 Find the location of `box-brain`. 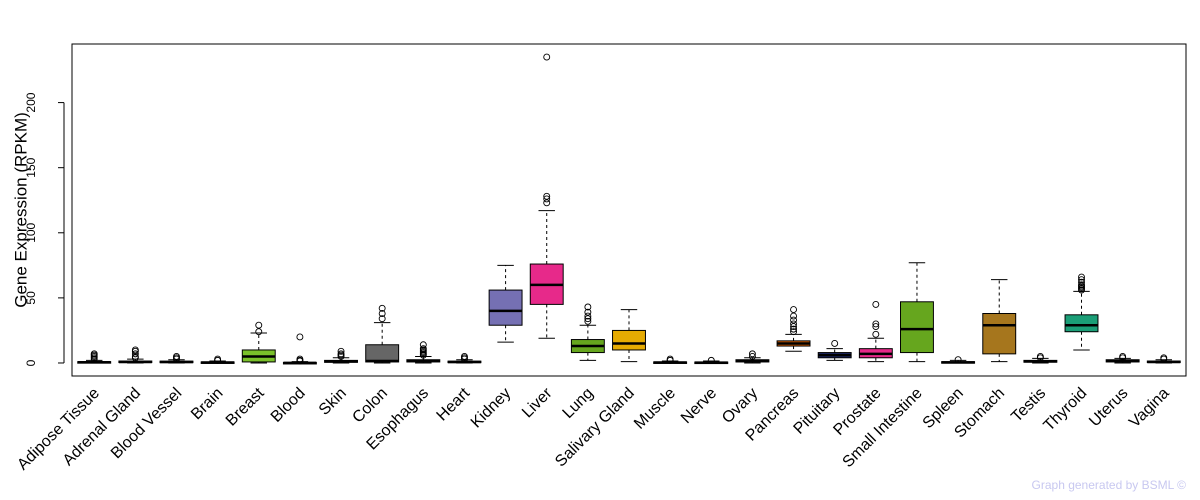

box-brain is located at coordinates (217, 359).